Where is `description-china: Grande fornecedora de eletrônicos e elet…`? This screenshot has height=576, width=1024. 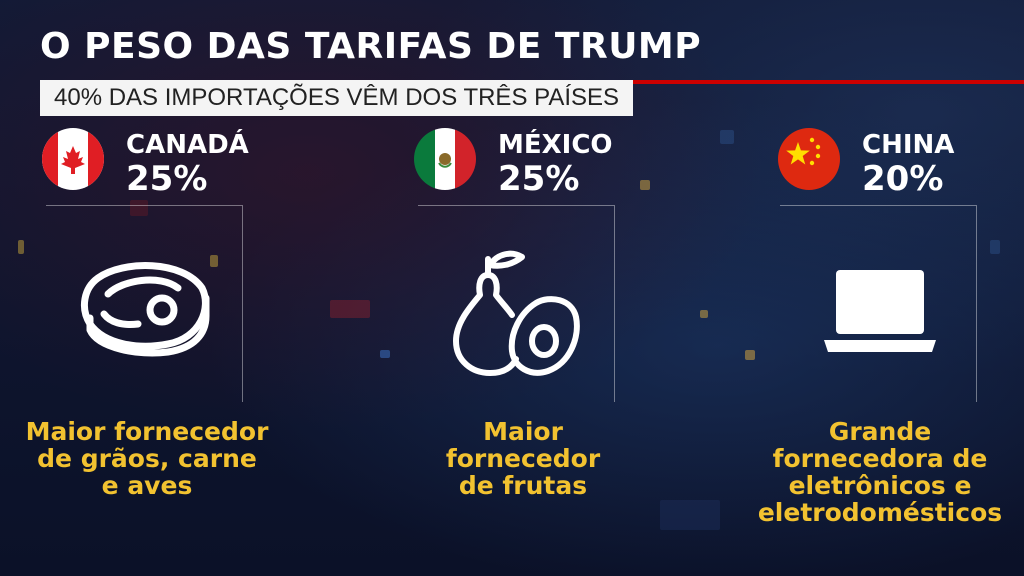
description-china: Grande fornecedora de eletrônicos e elet… is located at coordinates (880, 472).